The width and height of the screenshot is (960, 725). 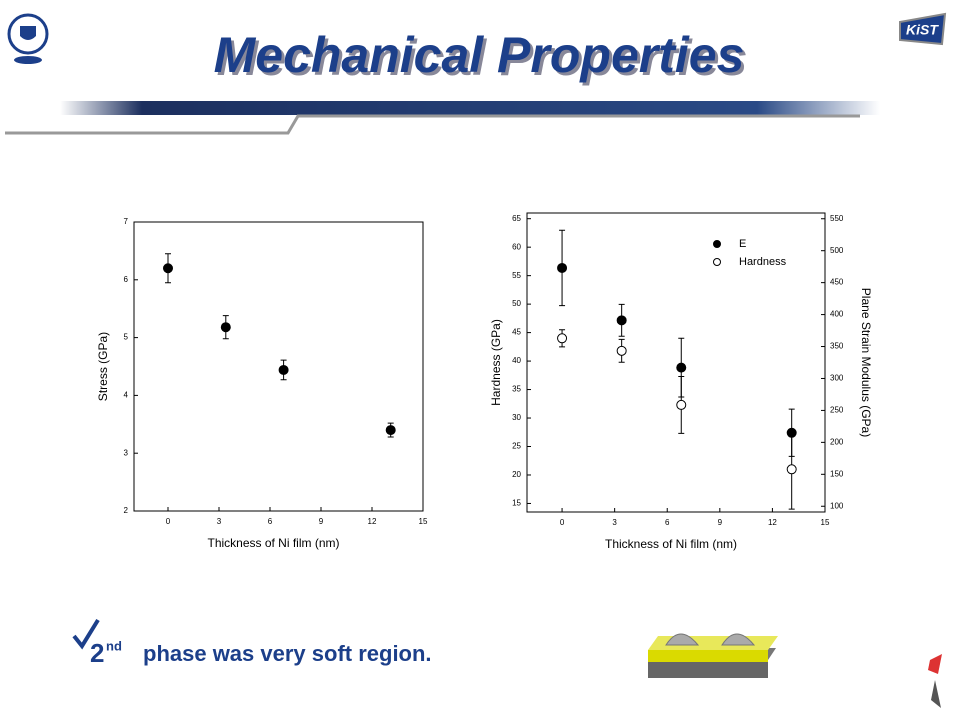 I want to click on title-shadow: Mechanical Properties, so click(x=482, y=58).